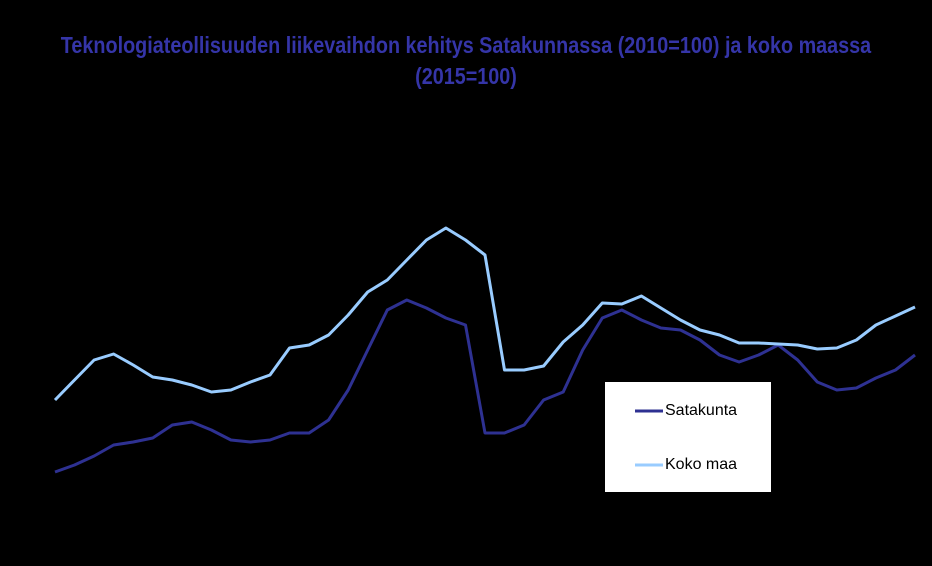 Image resolution: width=932 pixels, height=566 pixels. What do you see at coordinates (701, 464) in the screenshot?
I see `legend-label: Koko maa` at bounding box center [701, 464].